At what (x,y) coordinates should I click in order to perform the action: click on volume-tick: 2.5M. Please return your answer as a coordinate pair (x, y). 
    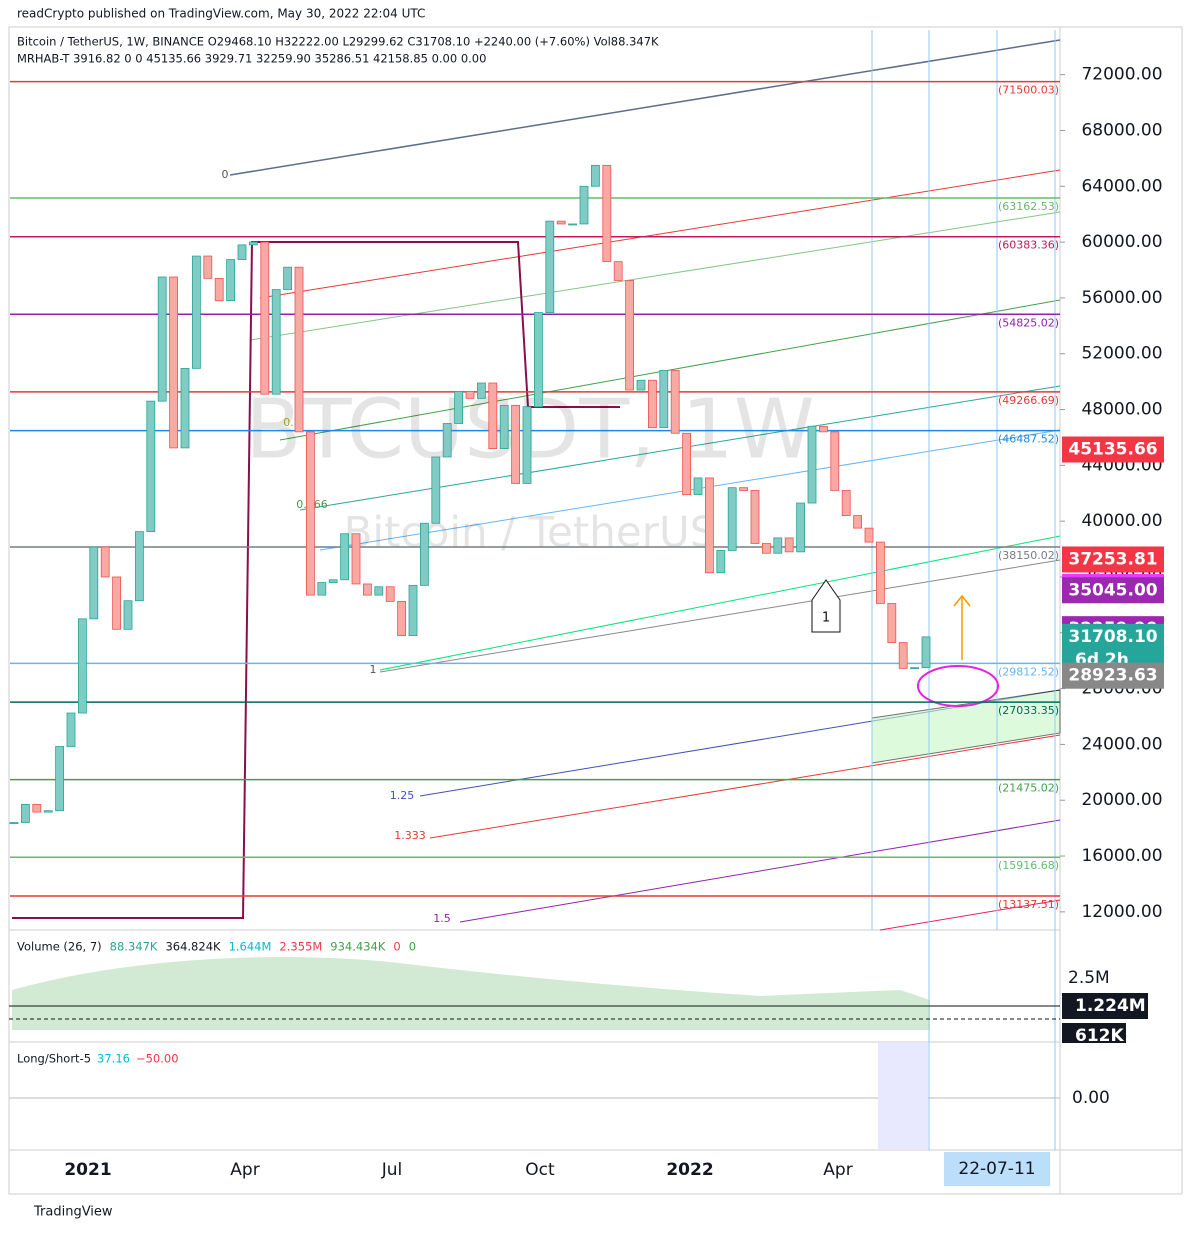
    Looking at the image, I should click on (1089, 978).